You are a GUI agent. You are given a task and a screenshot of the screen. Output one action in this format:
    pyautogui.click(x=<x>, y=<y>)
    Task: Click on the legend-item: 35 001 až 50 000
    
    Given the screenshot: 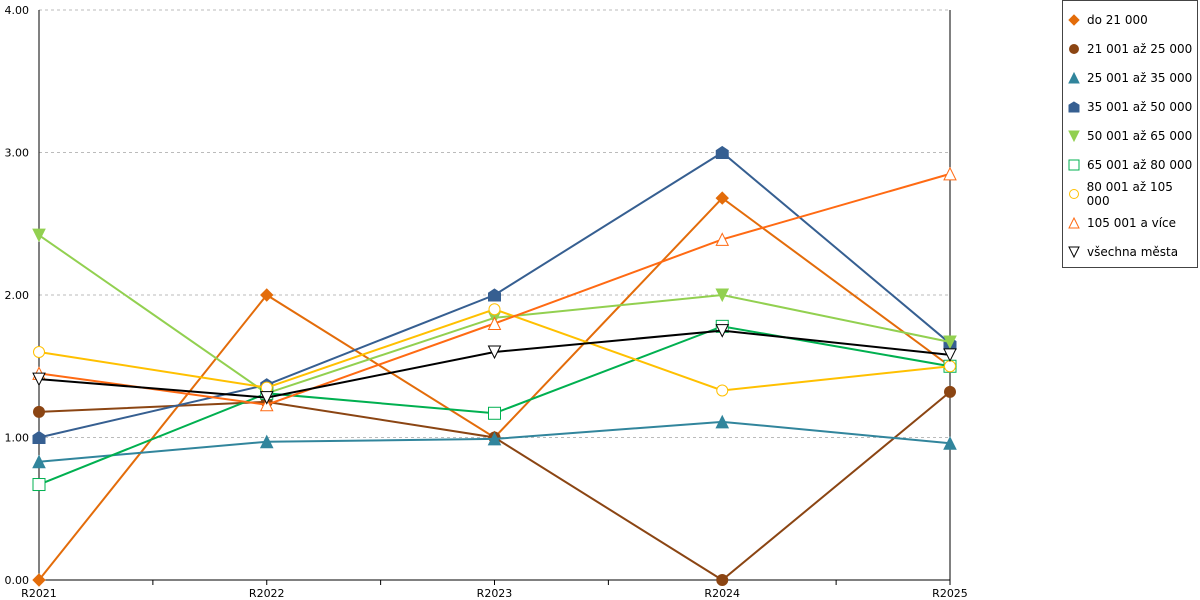 What is the action you would take?
    pyautogui.click(x=1129, y=107)
    